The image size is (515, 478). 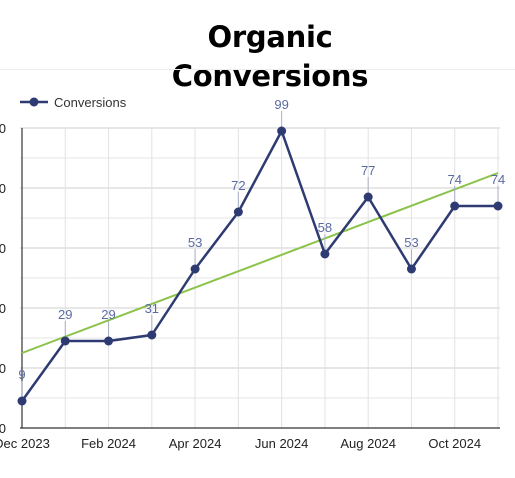 What do you see at coordinates (90, 102) in the screenshot?
I see `legend-label: Conversions` at bounding box center [90, 102].